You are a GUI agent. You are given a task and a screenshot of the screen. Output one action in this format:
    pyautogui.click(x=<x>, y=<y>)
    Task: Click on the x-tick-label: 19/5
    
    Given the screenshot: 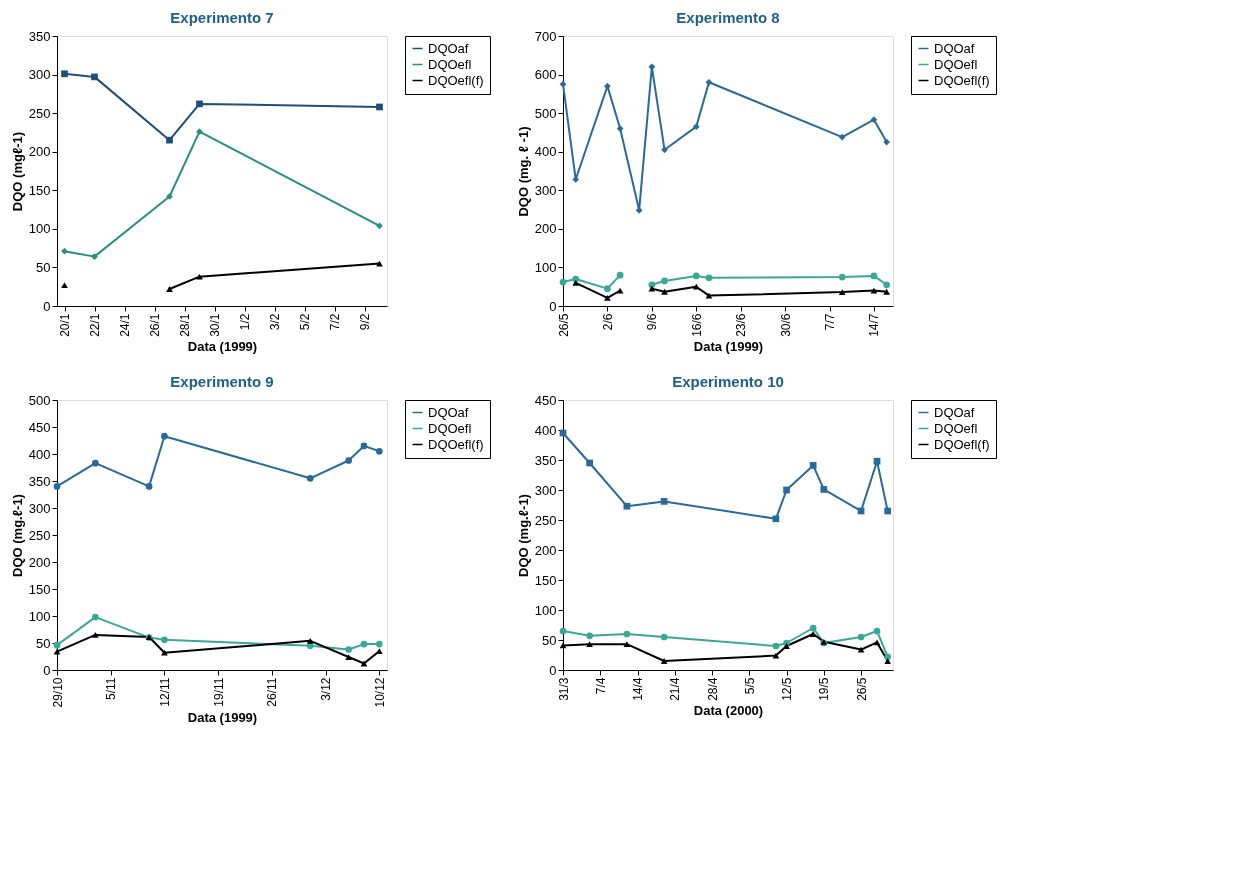 What is the action you would take?
    pyautogui.click(x=824, y=689)
    